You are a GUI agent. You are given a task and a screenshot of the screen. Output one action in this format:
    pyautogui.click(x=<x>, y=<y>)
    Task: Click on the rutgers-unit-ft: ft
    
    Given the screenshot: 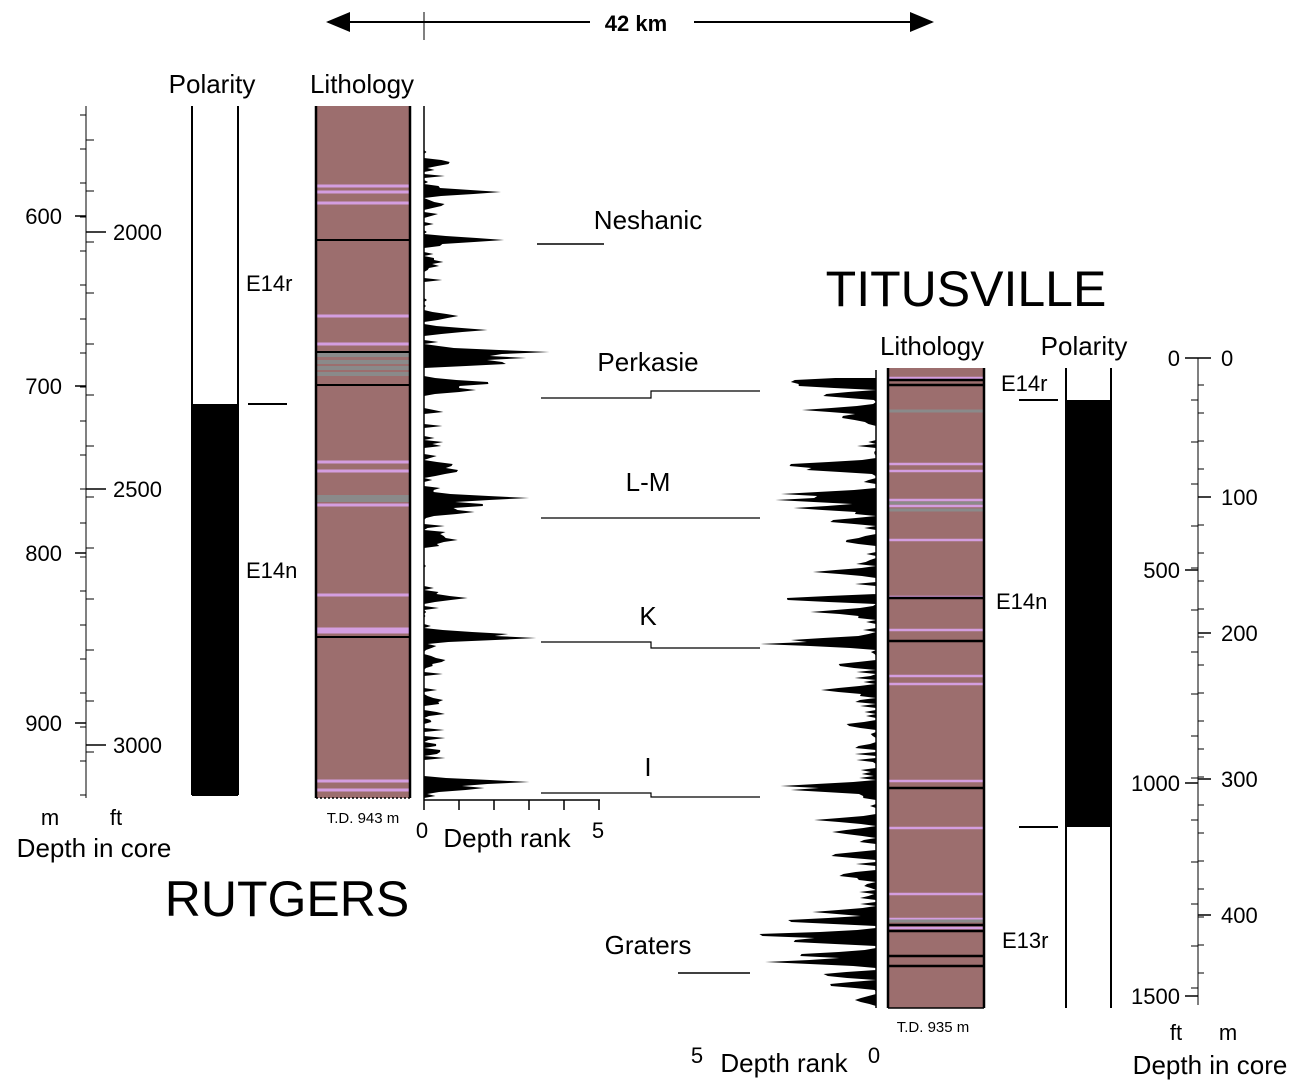 What is the action you would take?
    pyautogui.click(x=116, y=817)
    